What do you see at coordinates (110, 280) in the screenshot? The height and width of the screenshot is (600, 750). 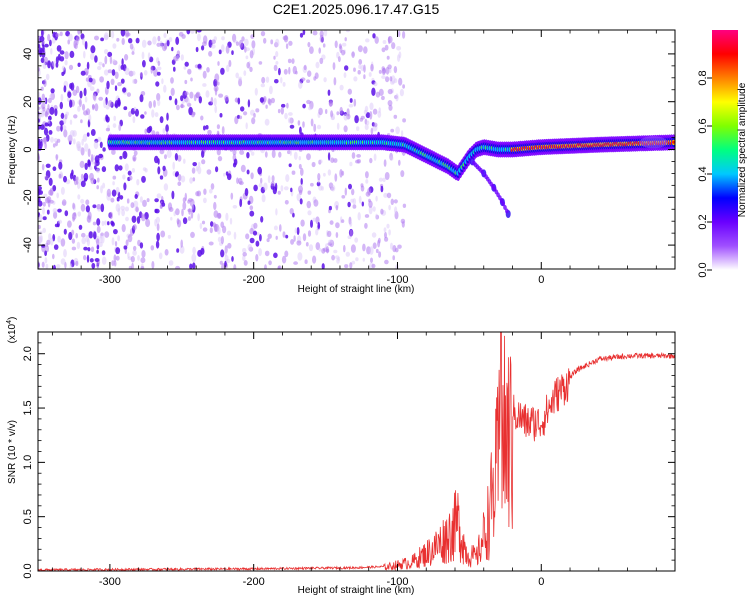 I see `spectrogram-xtick-label: -300` at bounding box center [110, 280].